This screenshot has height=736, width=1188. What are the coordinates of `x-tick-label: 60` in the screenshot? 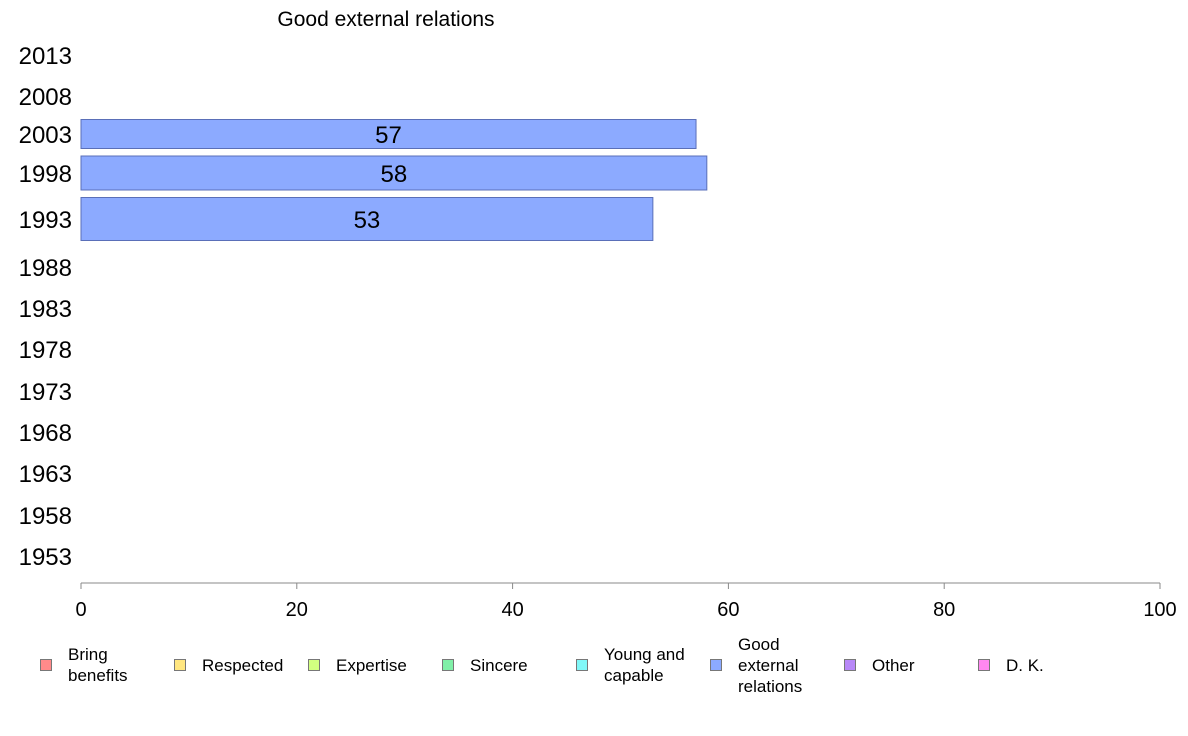 It's located at (728, 610).